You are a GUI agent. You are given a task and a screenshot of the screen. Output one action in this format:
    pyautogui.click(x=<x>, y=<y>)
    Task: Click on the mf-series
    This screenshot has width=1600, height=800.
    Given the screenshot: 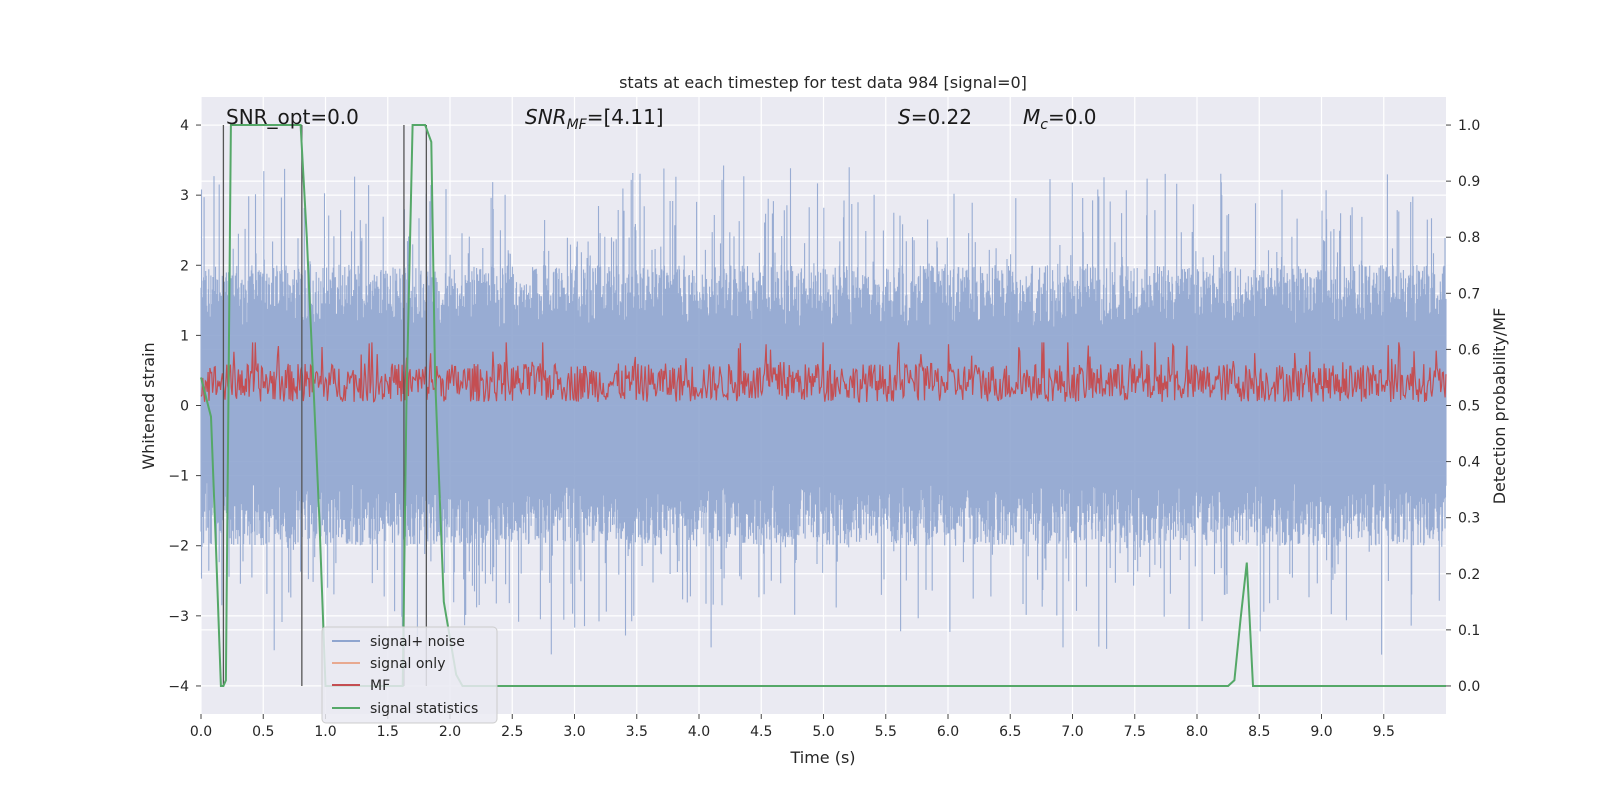 What is the action you would take?
    pyautogui.click(x=823, y=372)
    